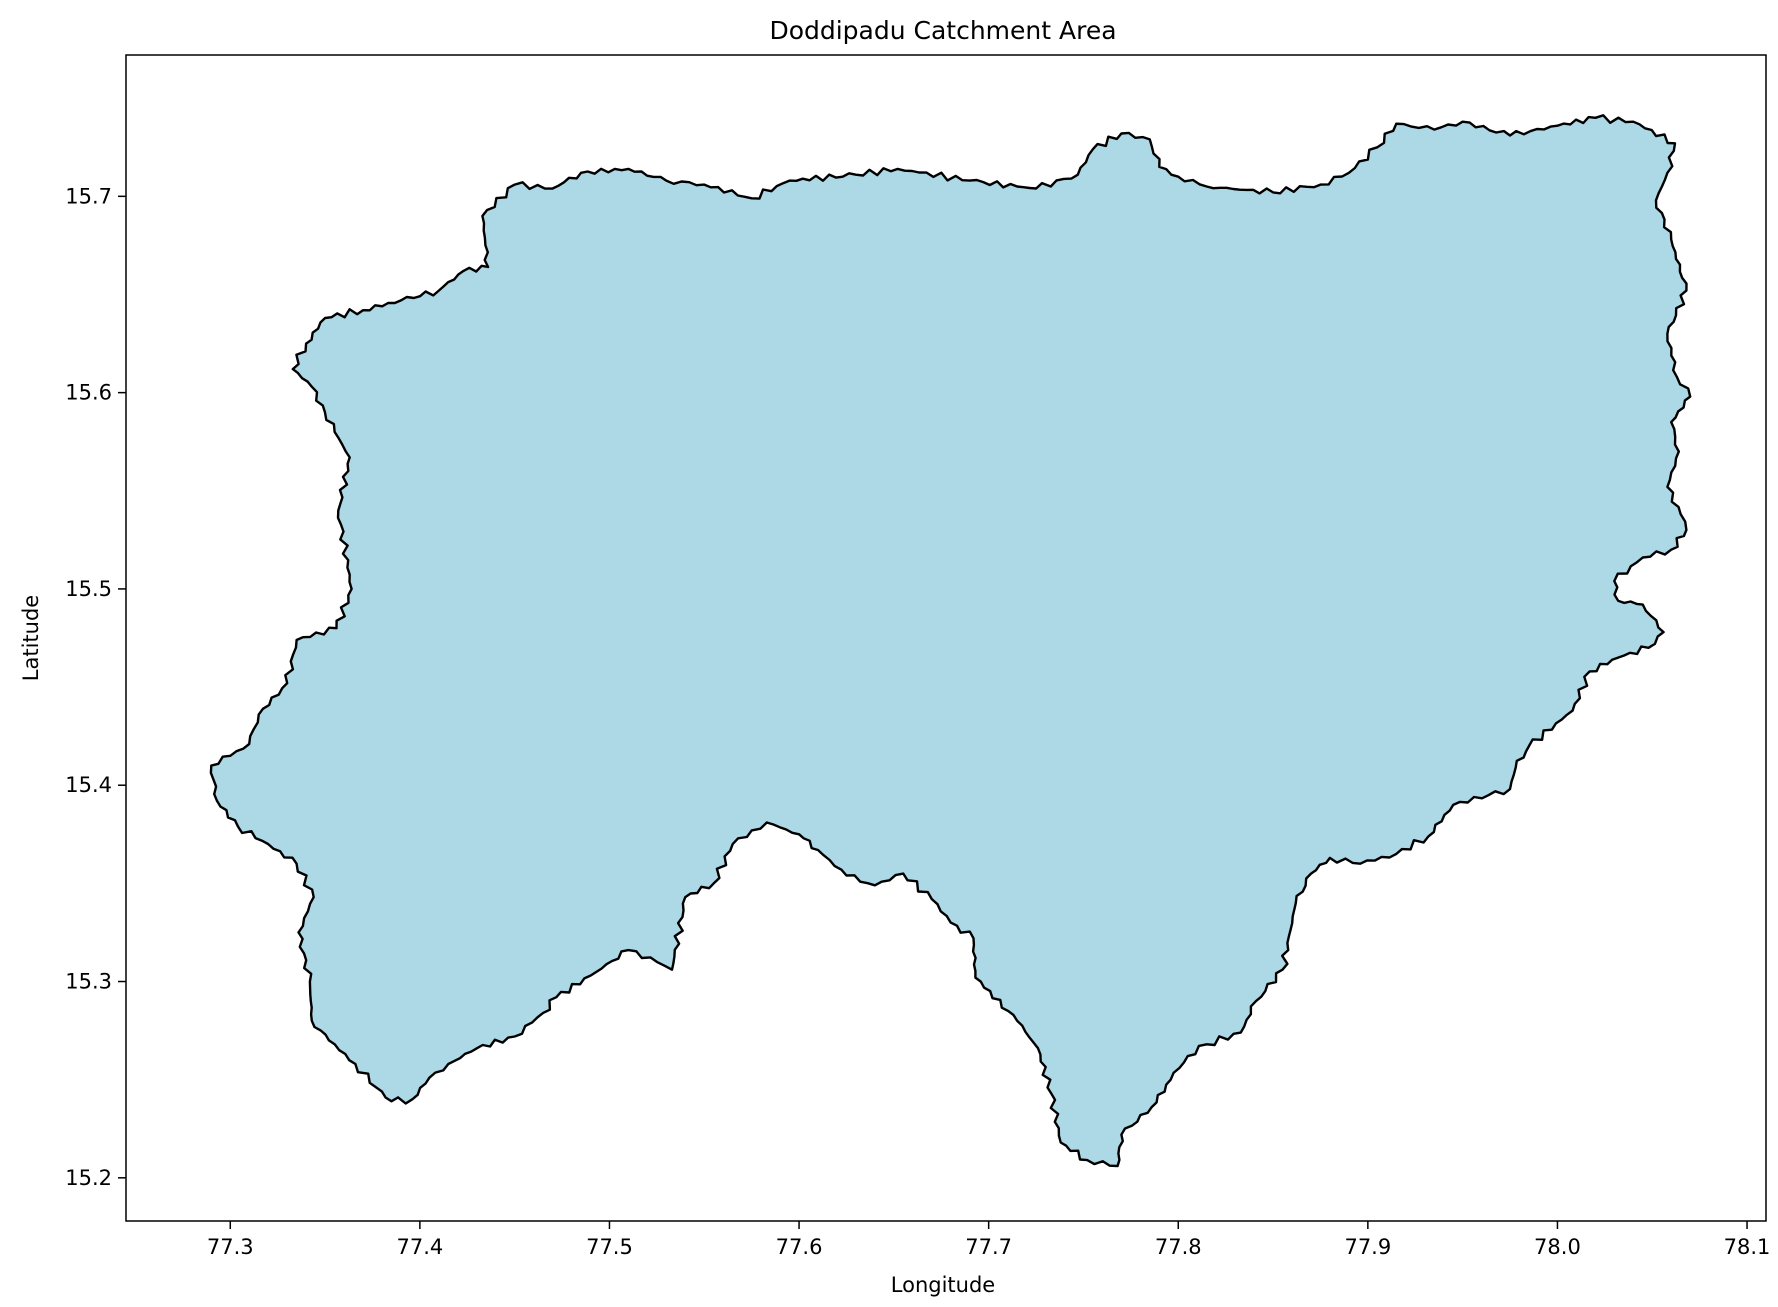 This screenshot has width=1778, height=1307. What do you see at coordinates (88, 785) in the screenshot?
I see `y-tick-label: 15.4` at bounding box center [88, 785].